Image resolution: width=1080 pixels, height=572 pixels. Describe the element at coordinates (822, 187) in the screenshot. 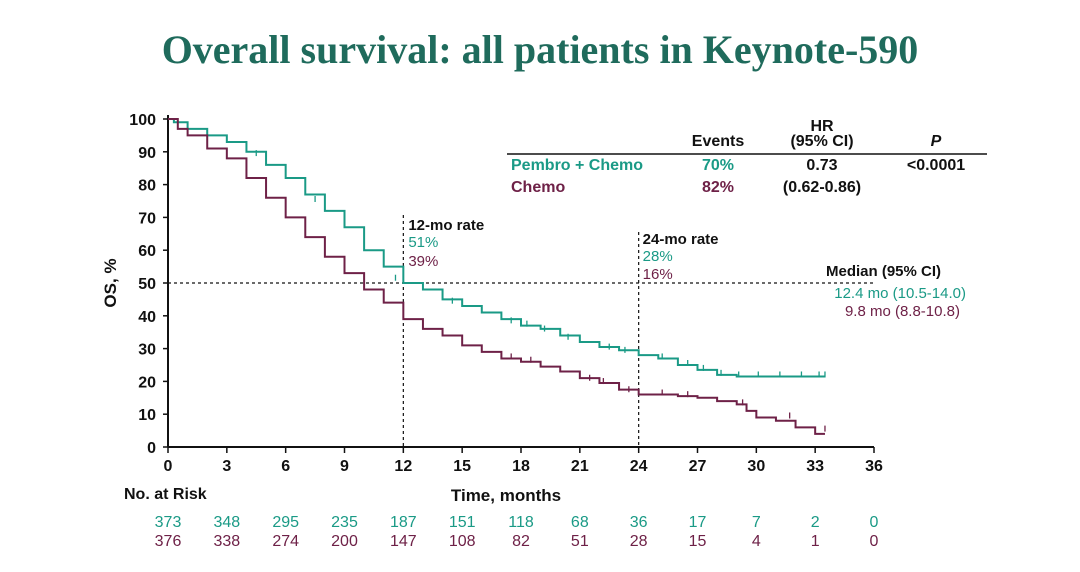

I see `table-hr-ci-value: (0.62-0.86)` at that location.